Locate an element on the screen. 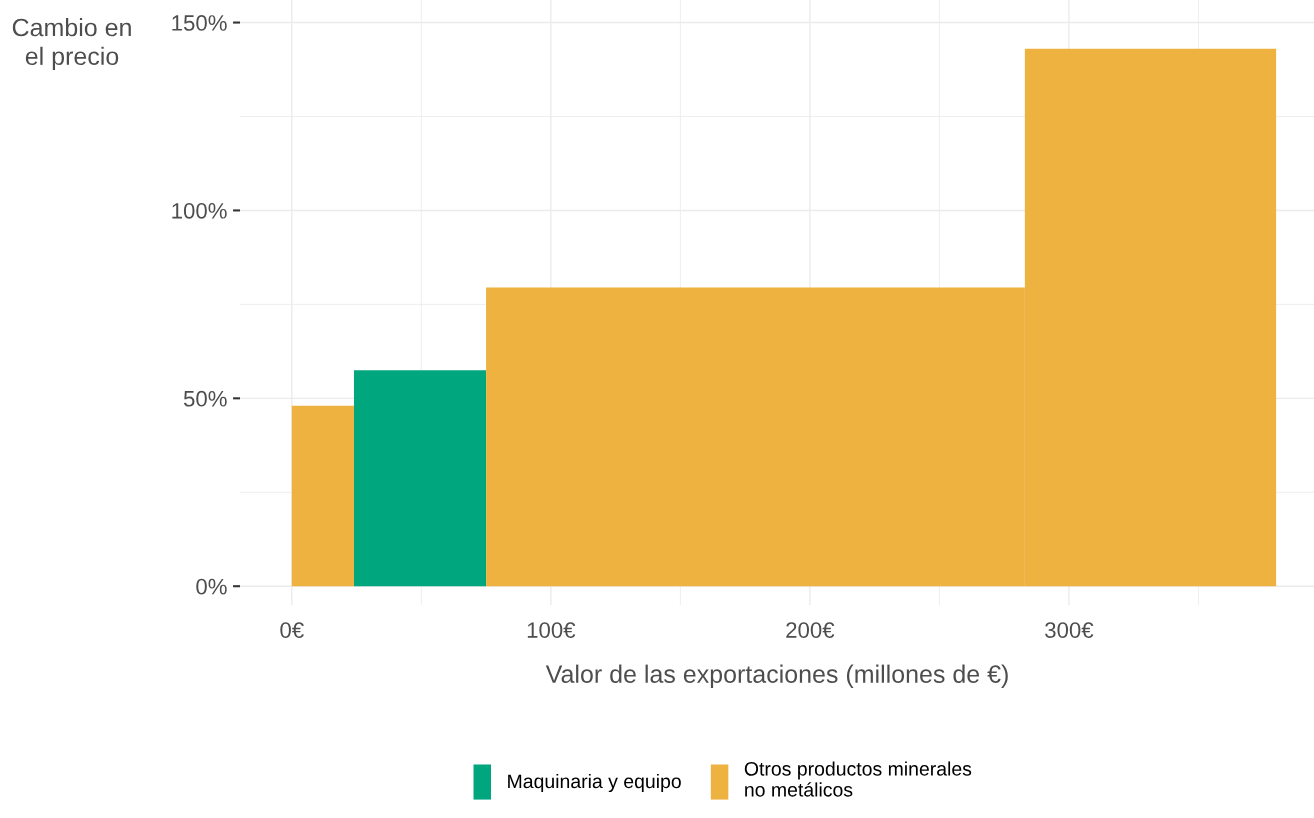 Image resolution: width=1314 pixels, height=818 pixels. x-tick-label: 300€ is located at coordinates (1069, 630).